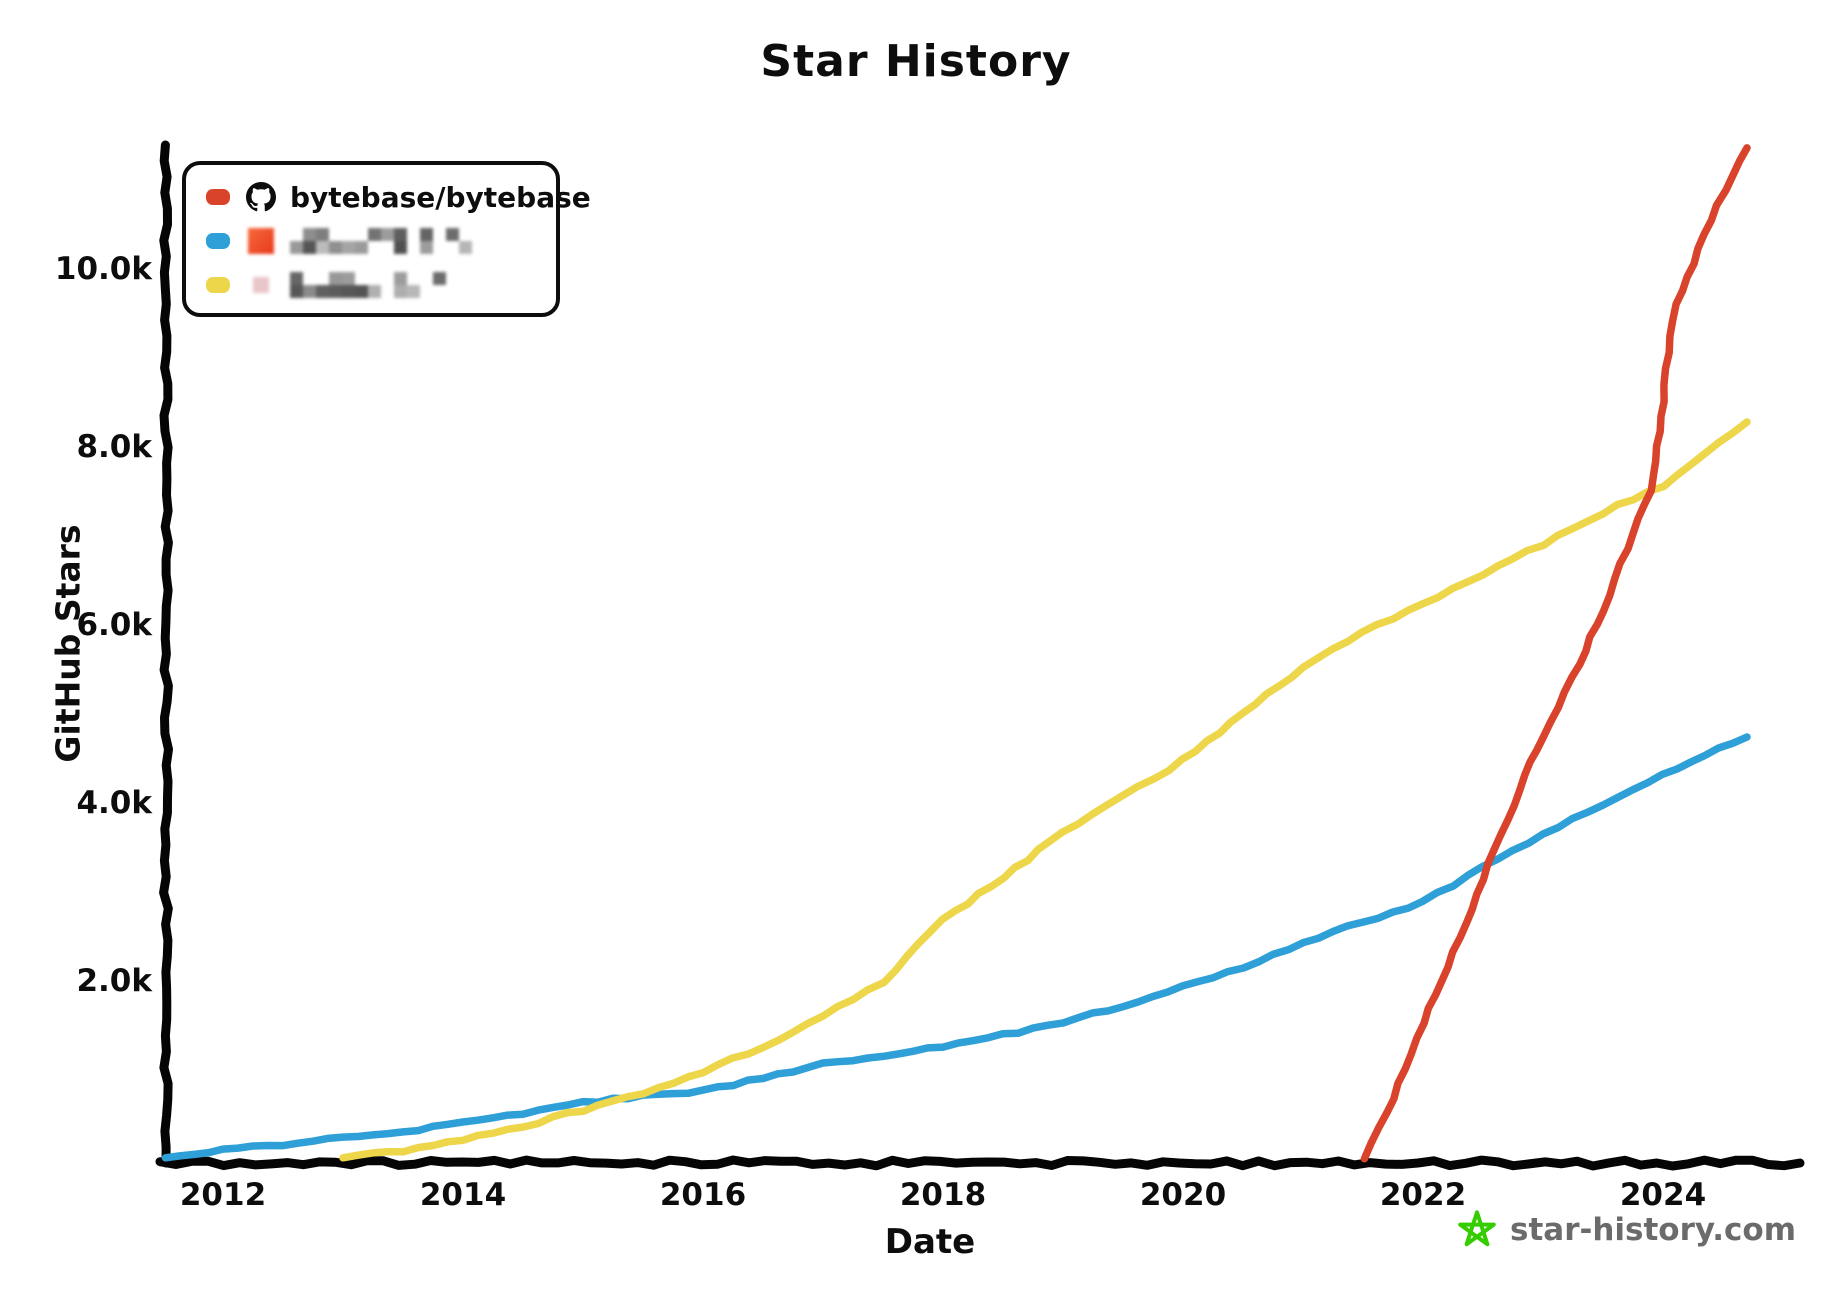 The height and width of the screenshot is (1308, 1832). I want to click on y-axis-line, so click(166, 654).